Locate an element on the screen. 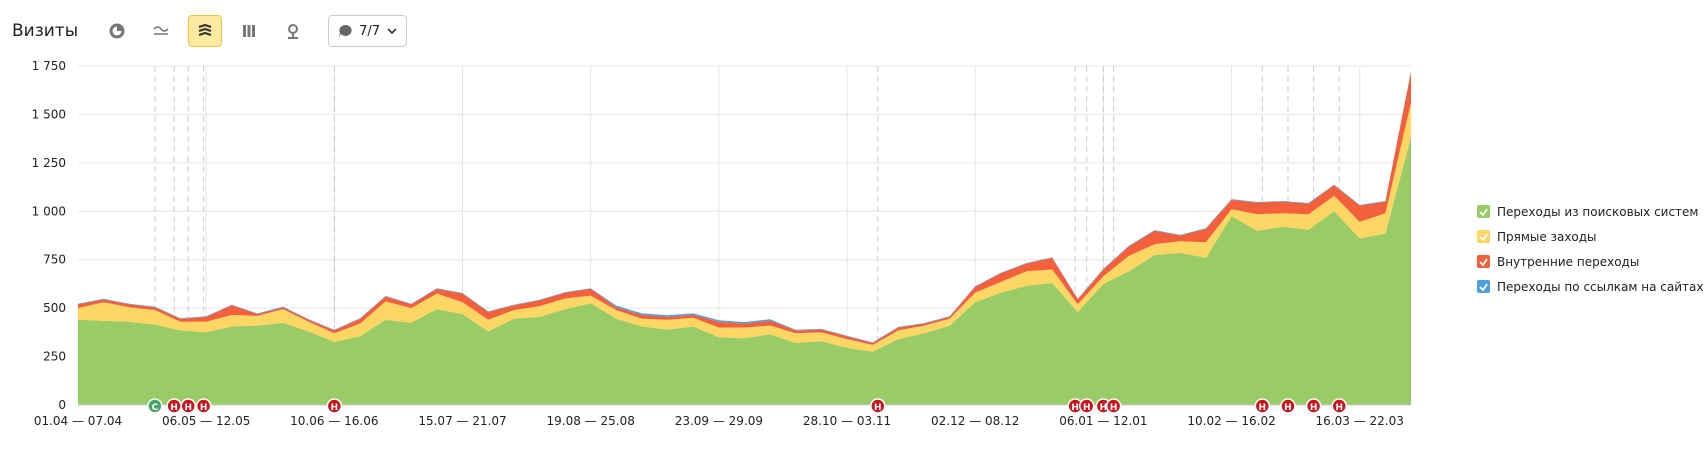  x-tick-label: 19.08 — 25.08 is located at coordinates (591, 421).